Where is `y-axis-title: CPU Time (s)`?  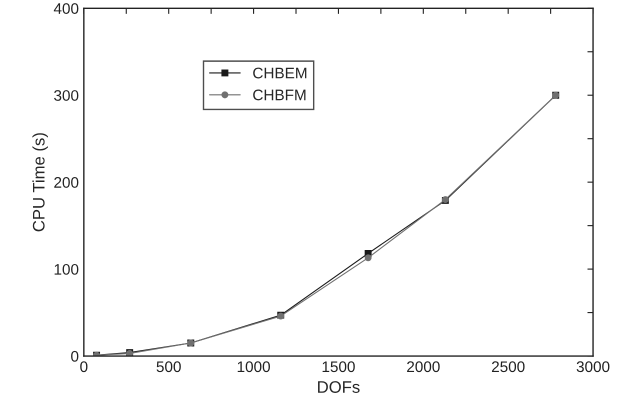
y-axis-title: CPU Time (s) is located at coordinates (40, 182).